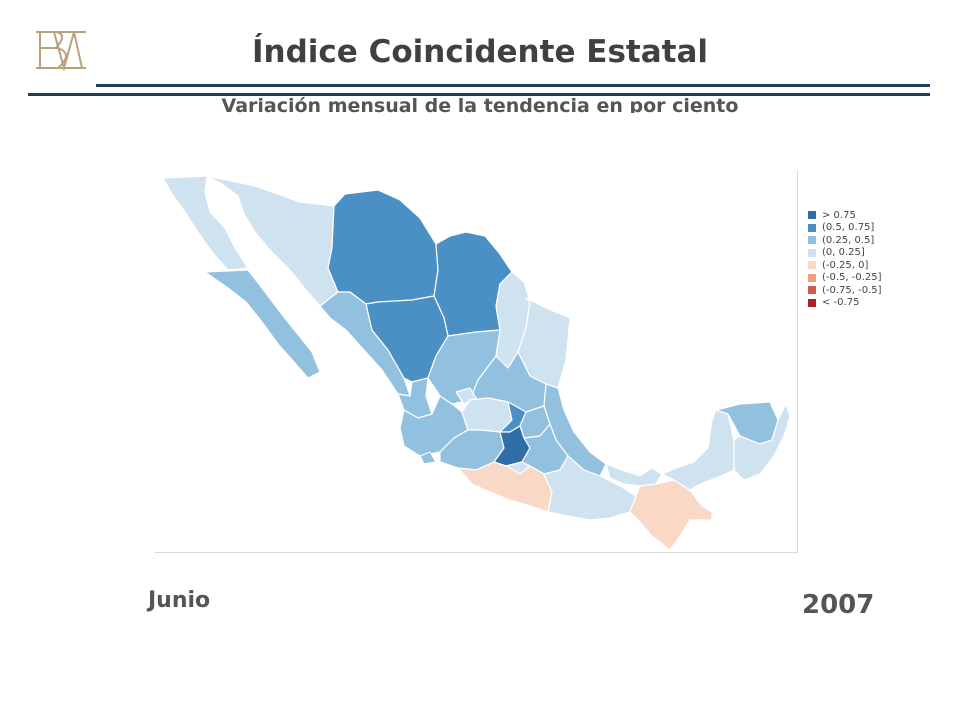 The image size is (960, 720). Describe the element at coordinates (852, 290) in the screenshot. I see `legend-label: (-0.75, -0.5]` at that location.